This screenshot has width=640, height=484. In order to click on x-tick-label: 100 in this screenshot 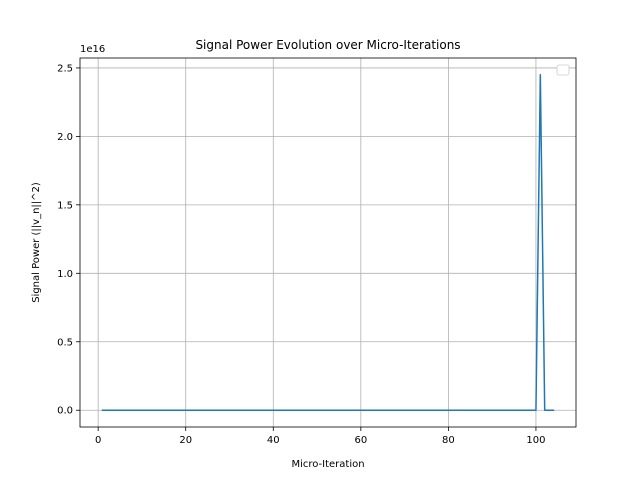, I will do `click(535, 440)`.